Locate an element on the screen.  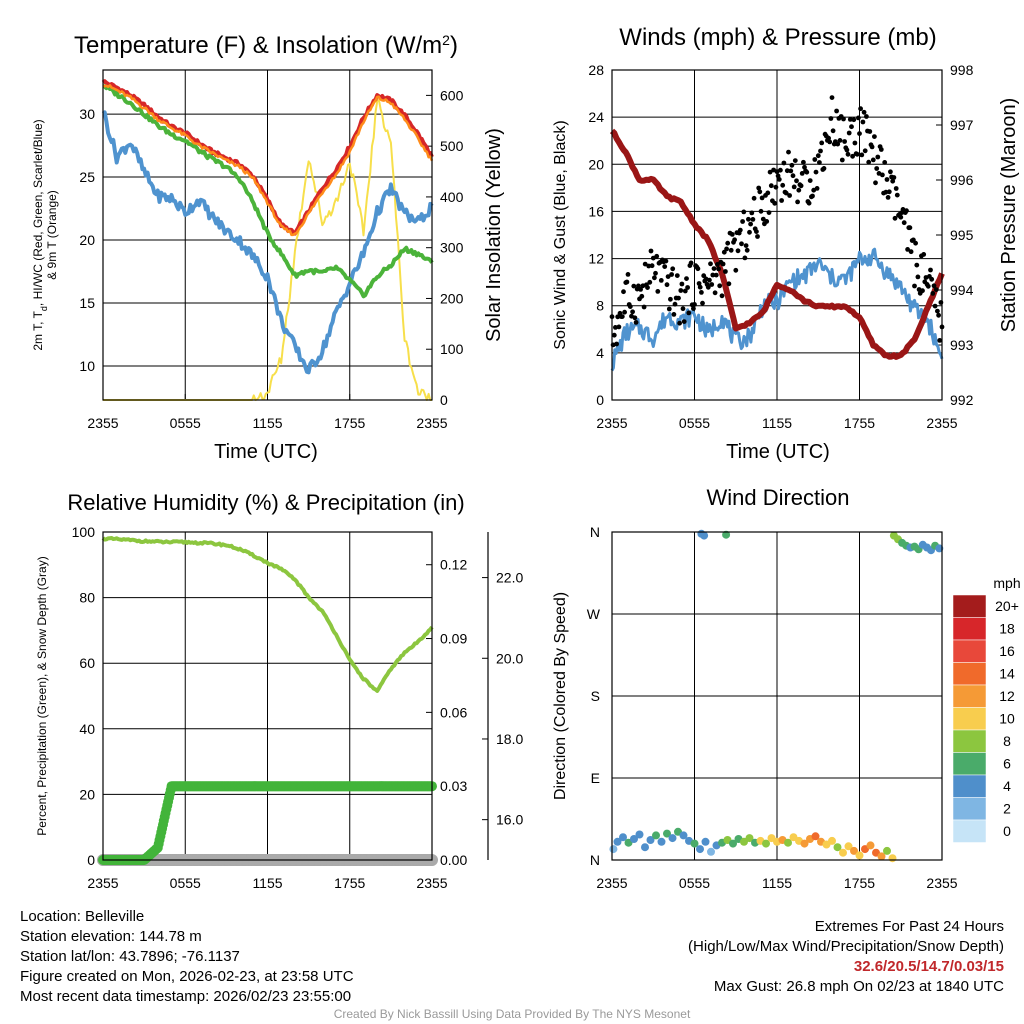
series-9m-t is located at coordinates (268, 160).